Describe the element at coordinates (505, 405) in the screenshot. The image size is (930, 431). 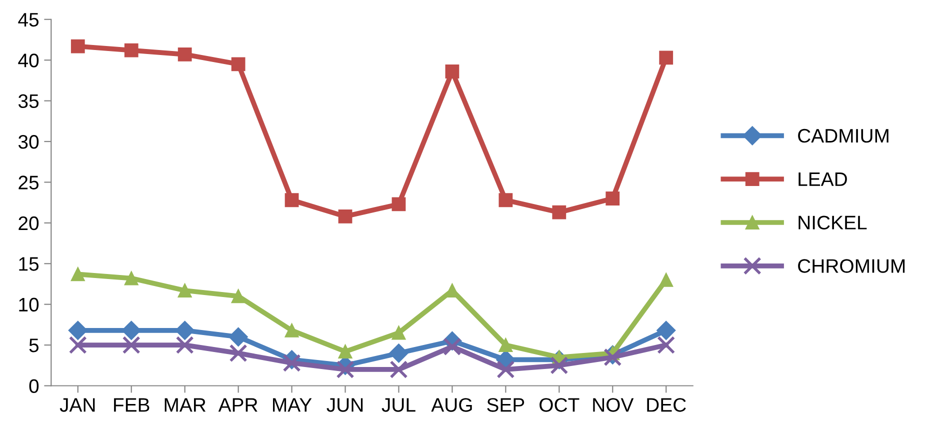
I see `x-tick-label: SEP` at that location.